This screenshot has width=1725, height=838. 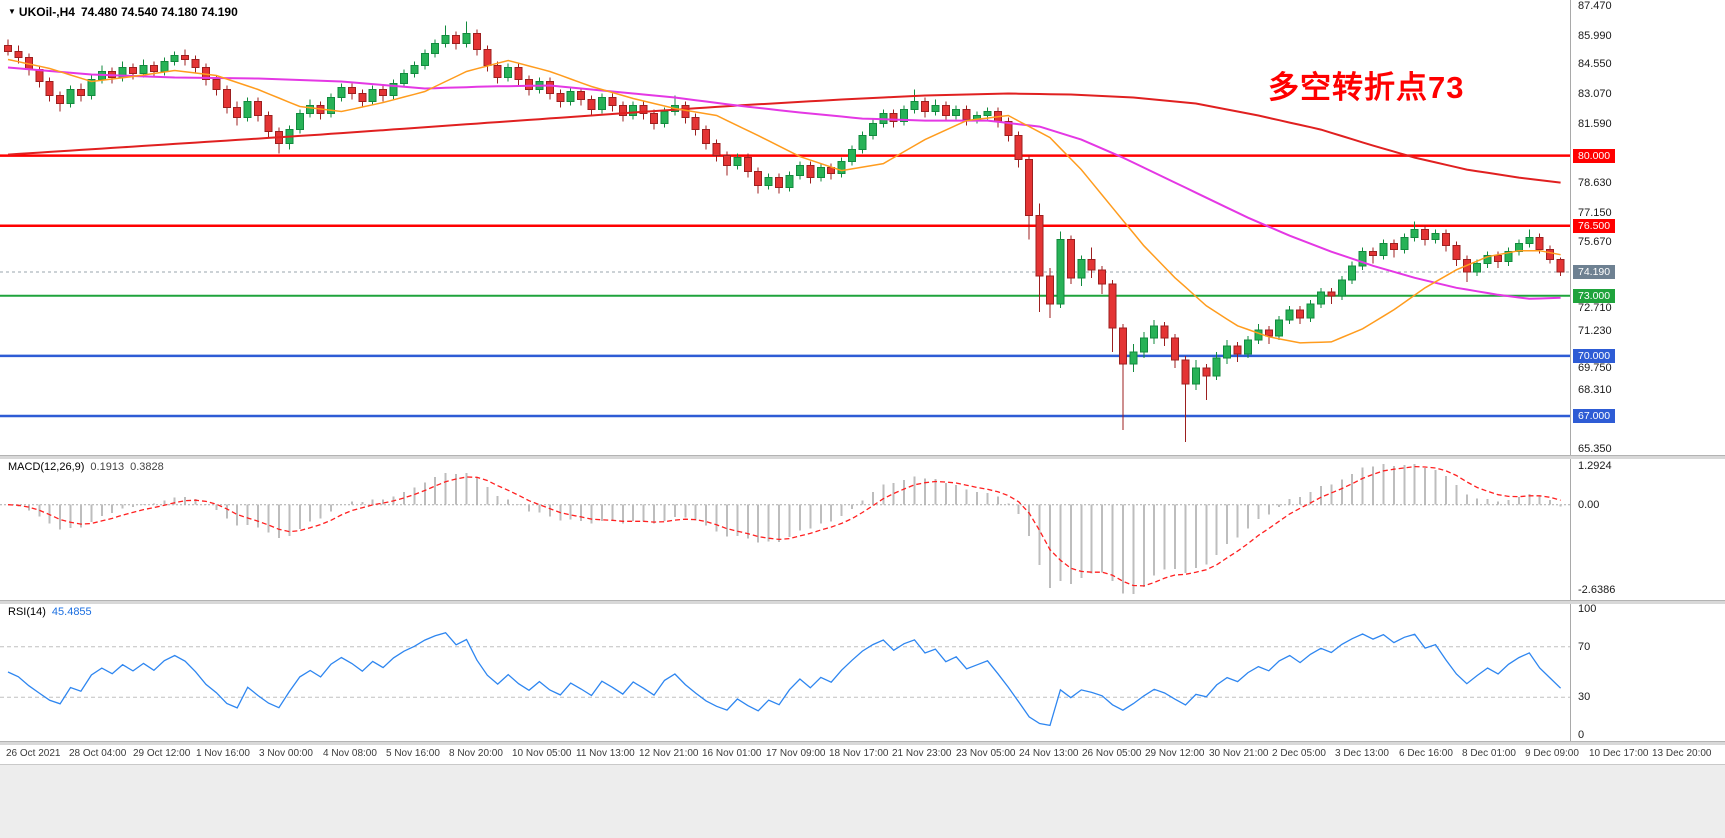 I want to click on time-label: 13 Dec 20:00, so click(x=1682, y=753).